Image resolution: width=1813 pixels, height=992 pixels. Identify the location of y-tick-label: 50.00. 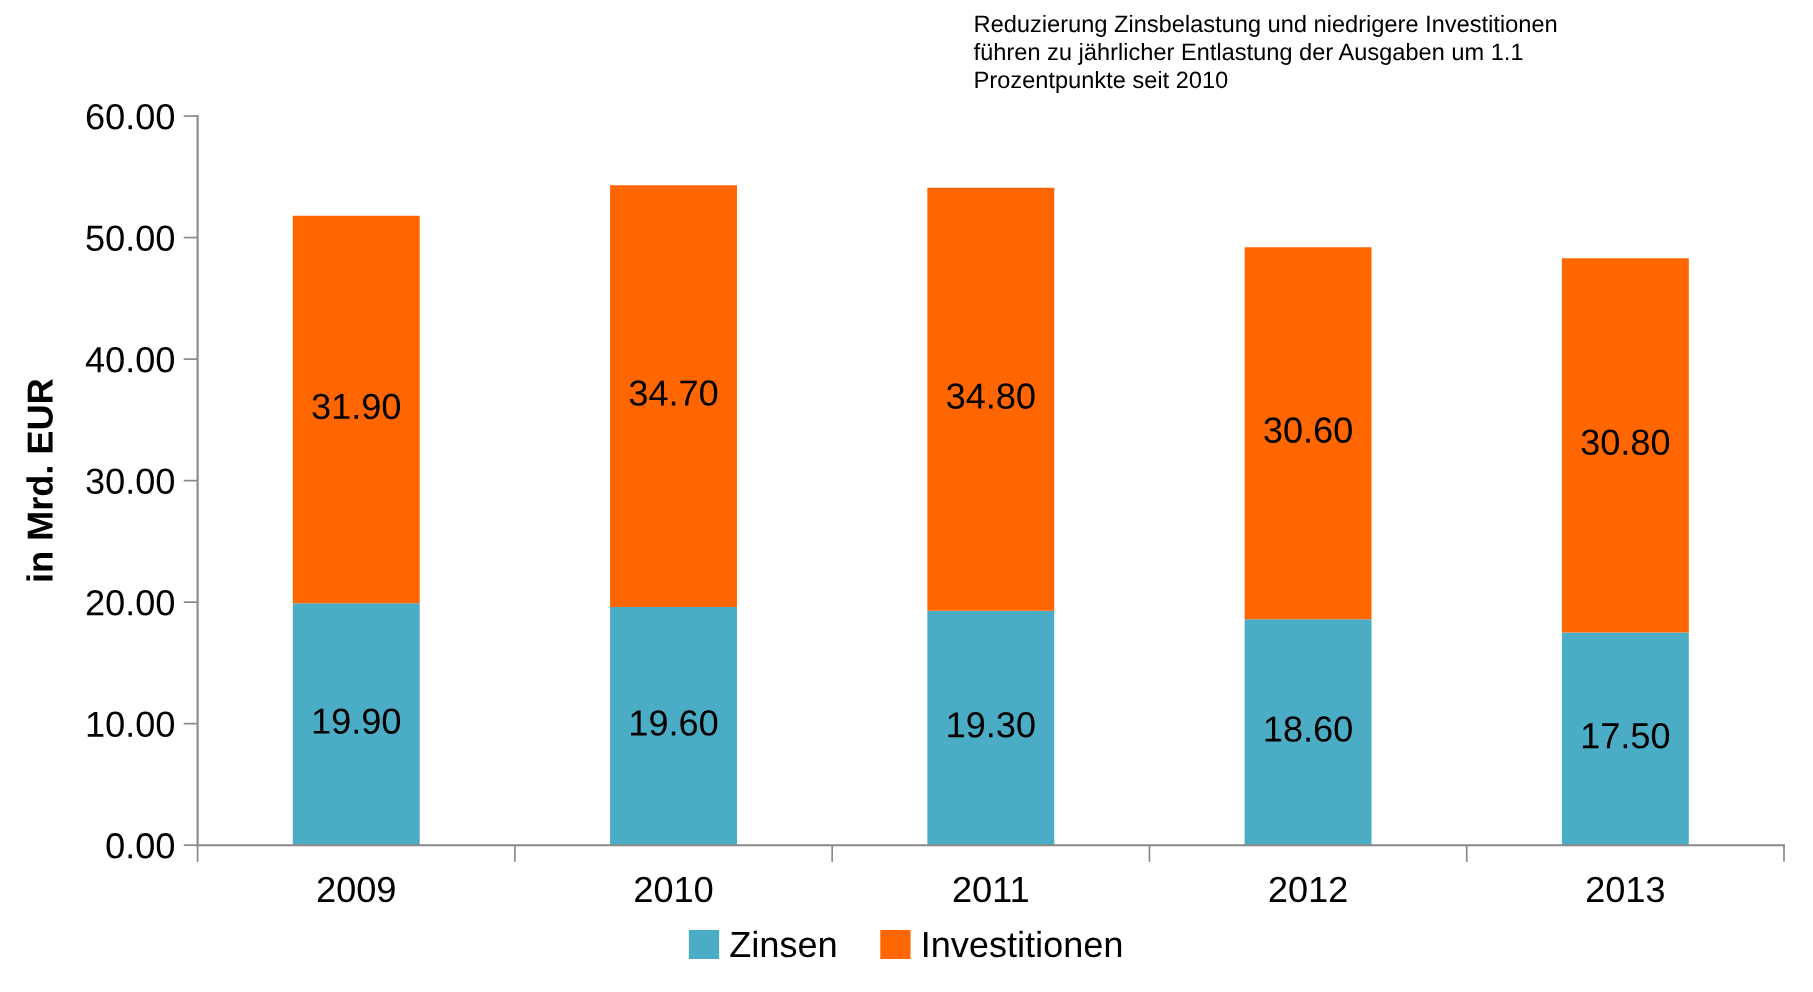
(130, 238).